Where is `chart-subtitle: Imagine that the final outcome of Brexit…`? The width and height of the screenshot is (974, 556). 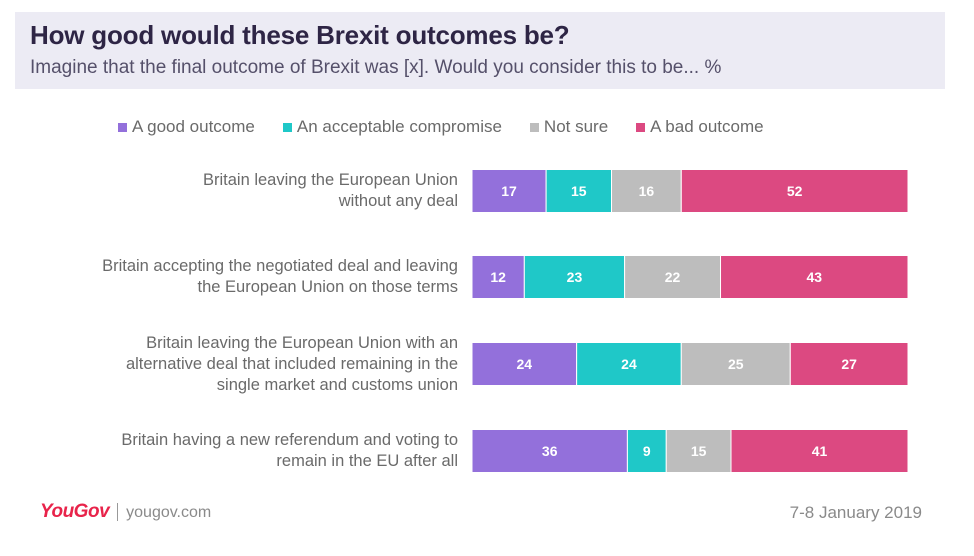
chart-subtitle: Imagine that the final outcome of Brexit… is located at coordinates (376, 67).